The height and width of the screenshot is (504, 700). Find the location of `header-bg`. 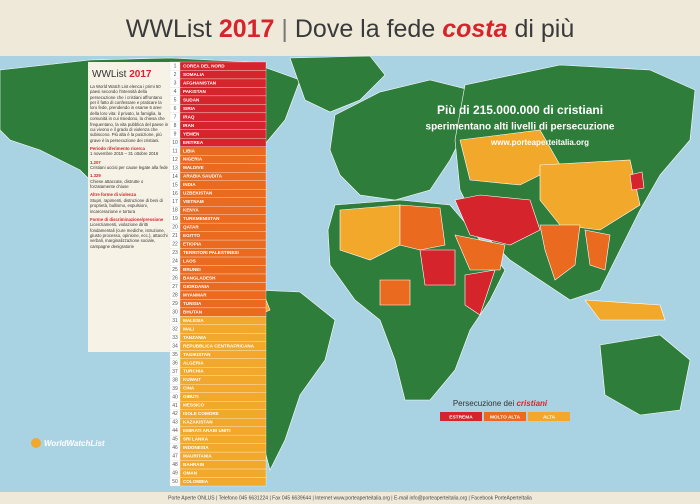

header-bg is located at coordinates (350, 28).